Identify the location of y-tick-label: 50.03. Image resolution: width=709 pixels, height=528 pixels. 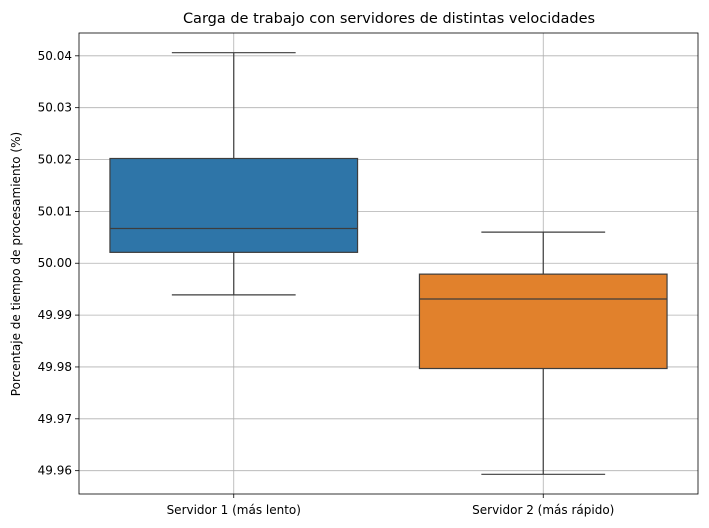
(55, 108).